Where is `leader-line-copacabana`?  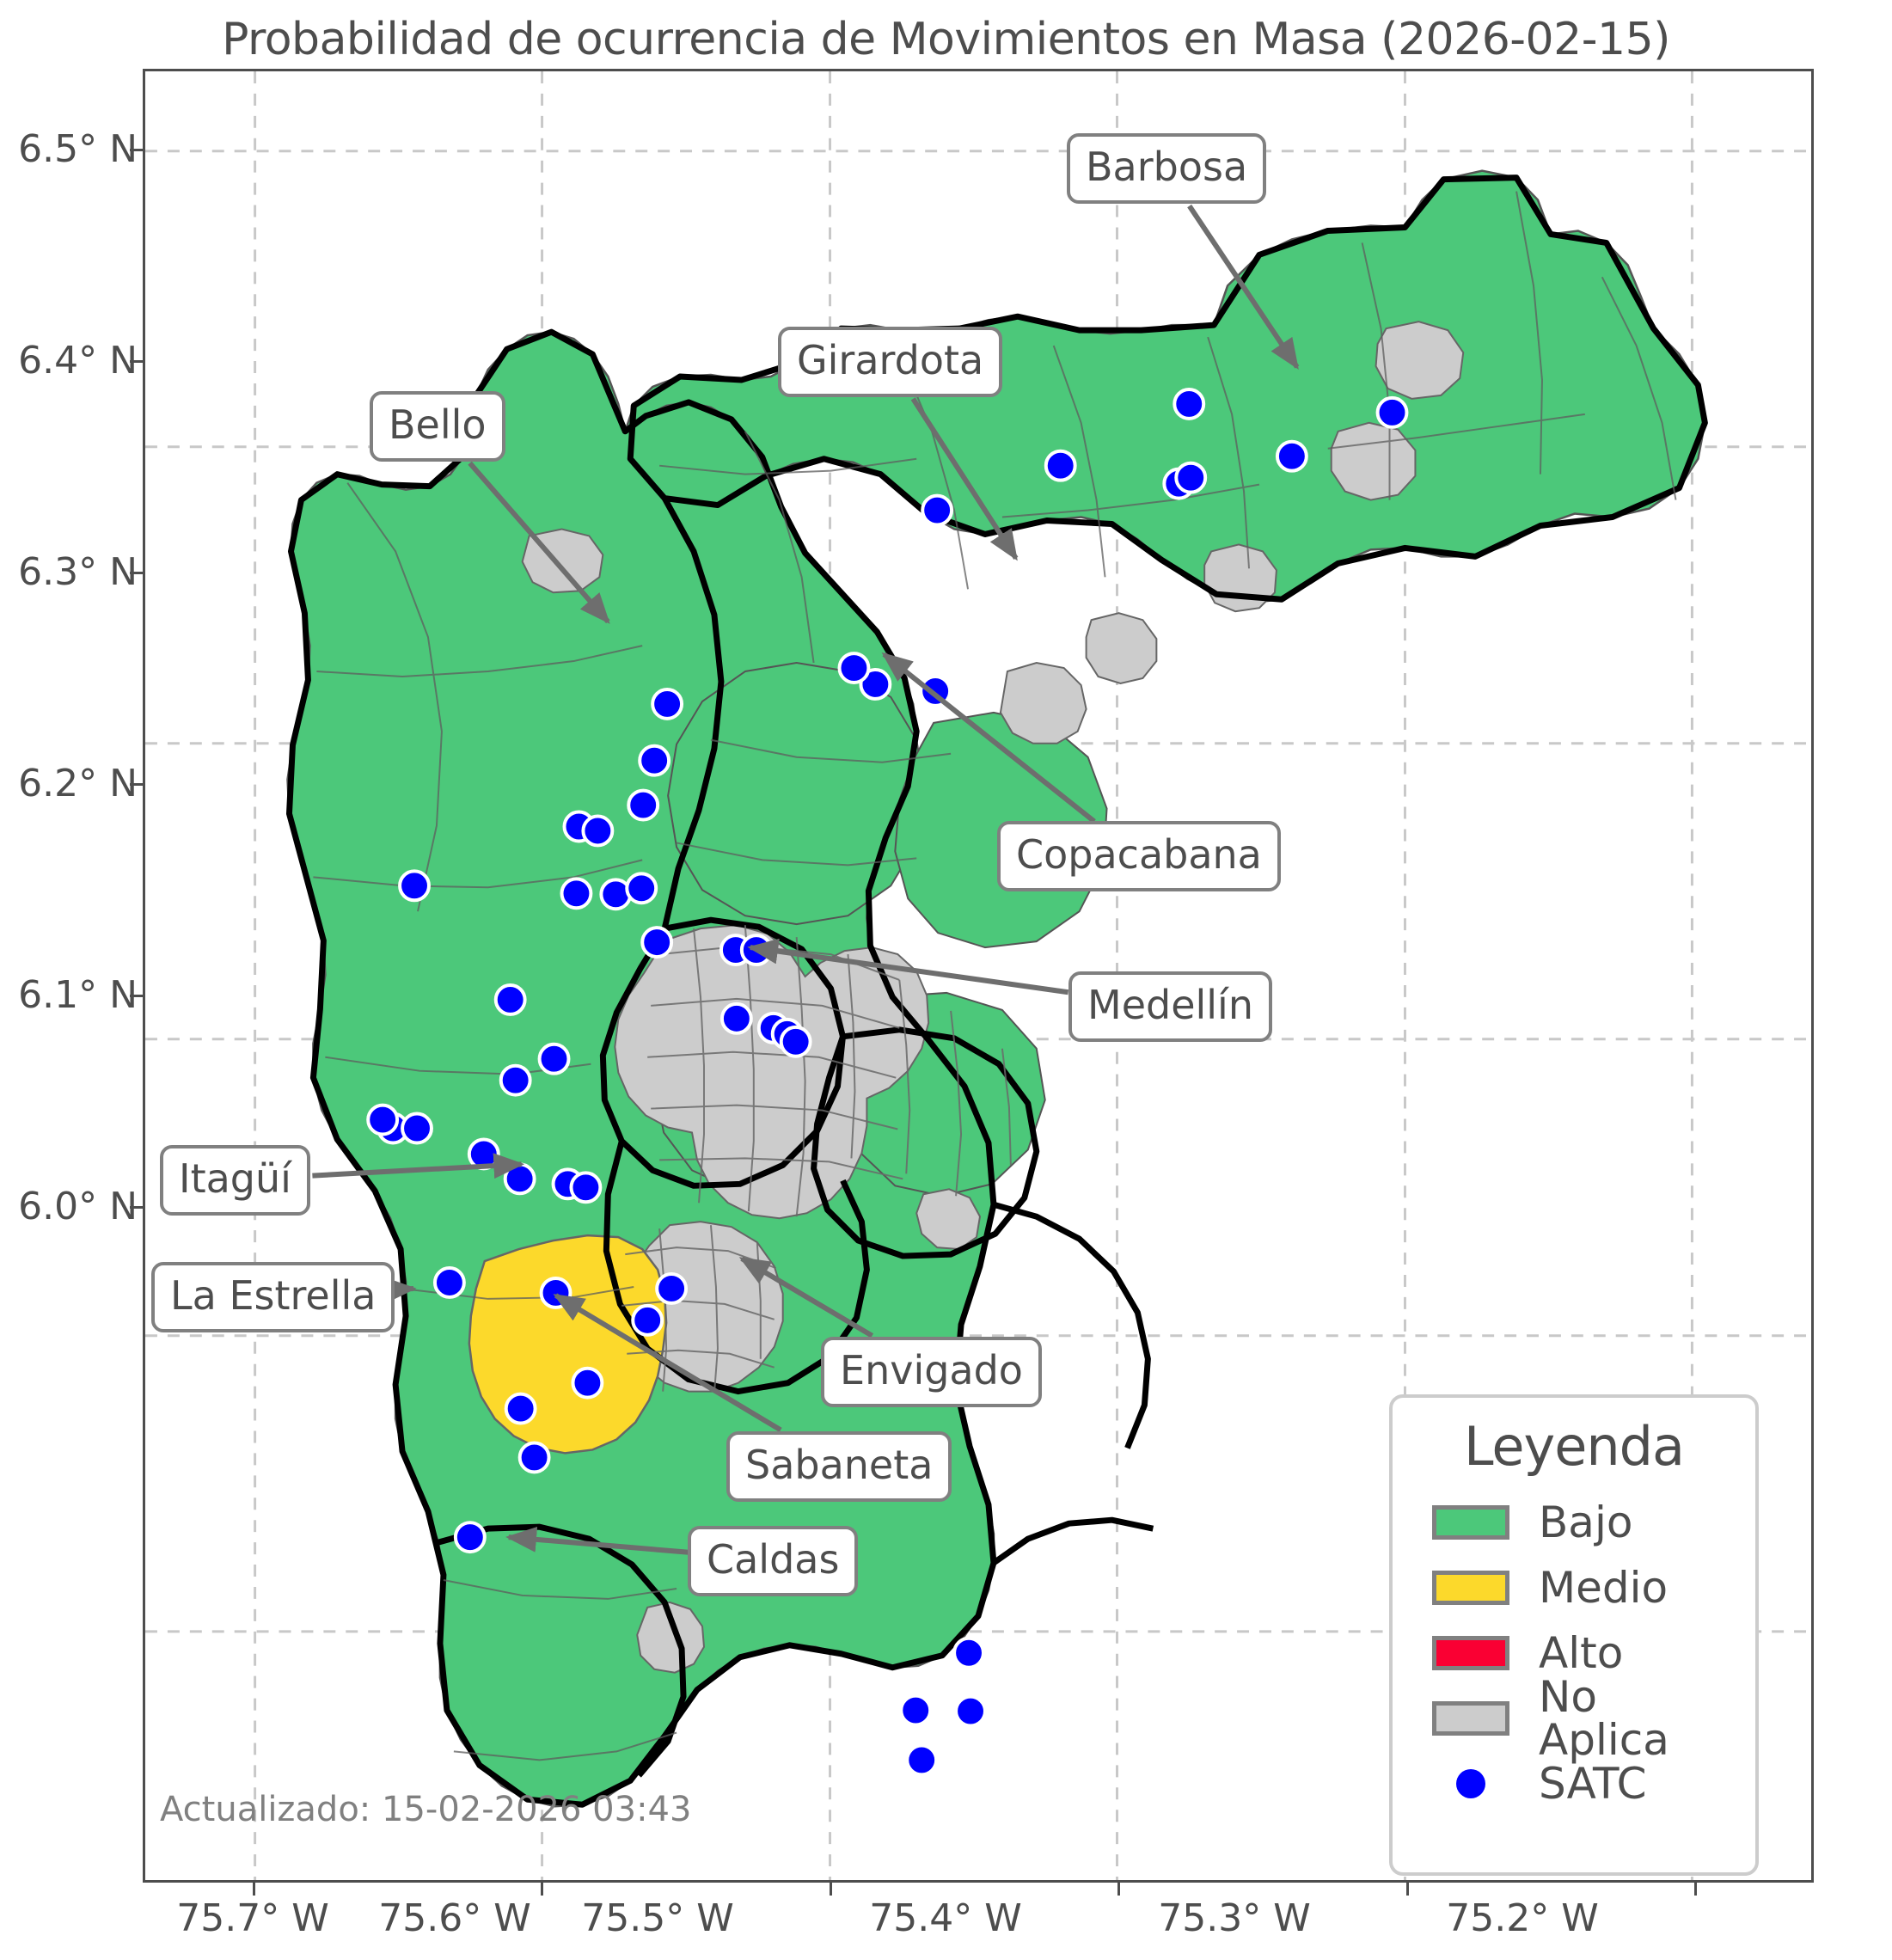 leader-line-copacabana is located at coordinates (988, 738).